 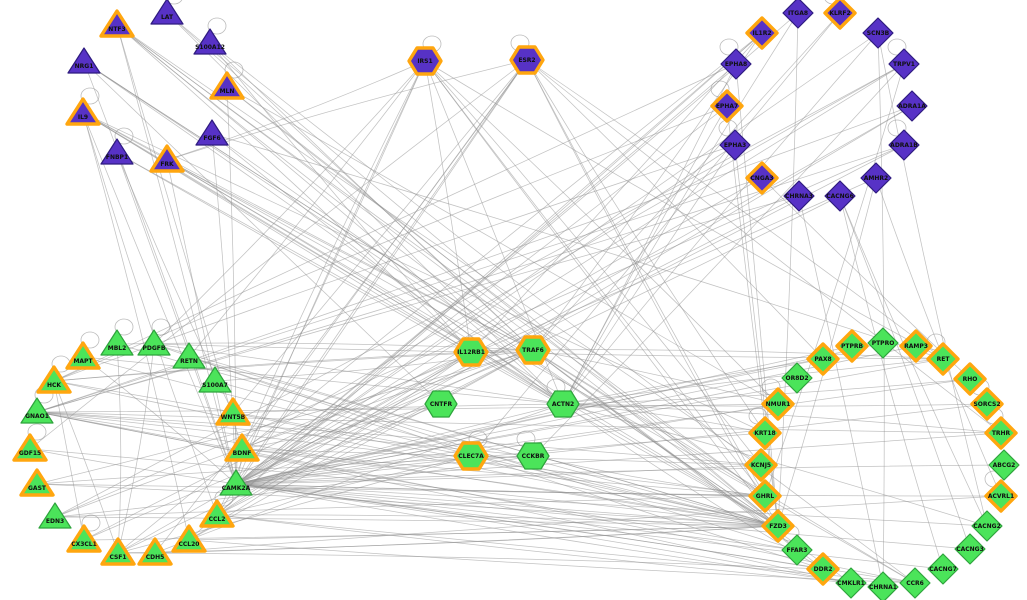 I want to click on node-KRT18: KRT18, so click(x=765, y=433).